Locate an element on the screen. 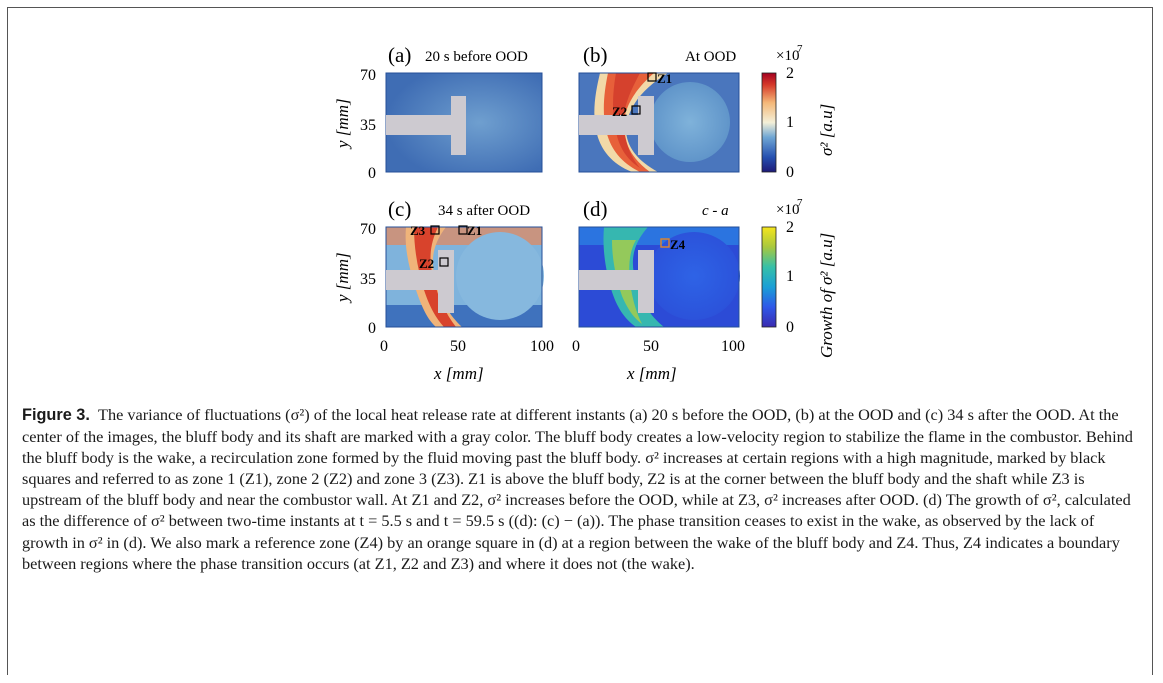 The width and height of the screenshot is (1163, 683). caption-label: Figure 3. is located at coordinates (56, 415).